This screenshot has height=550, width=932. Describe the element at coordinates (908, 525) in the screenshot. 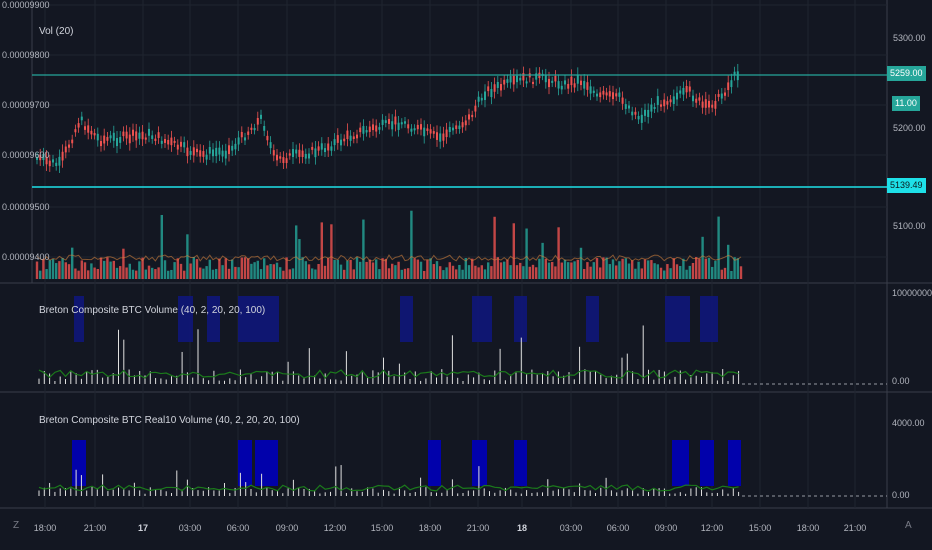

I see `auto-scale-icon: A` at that location.